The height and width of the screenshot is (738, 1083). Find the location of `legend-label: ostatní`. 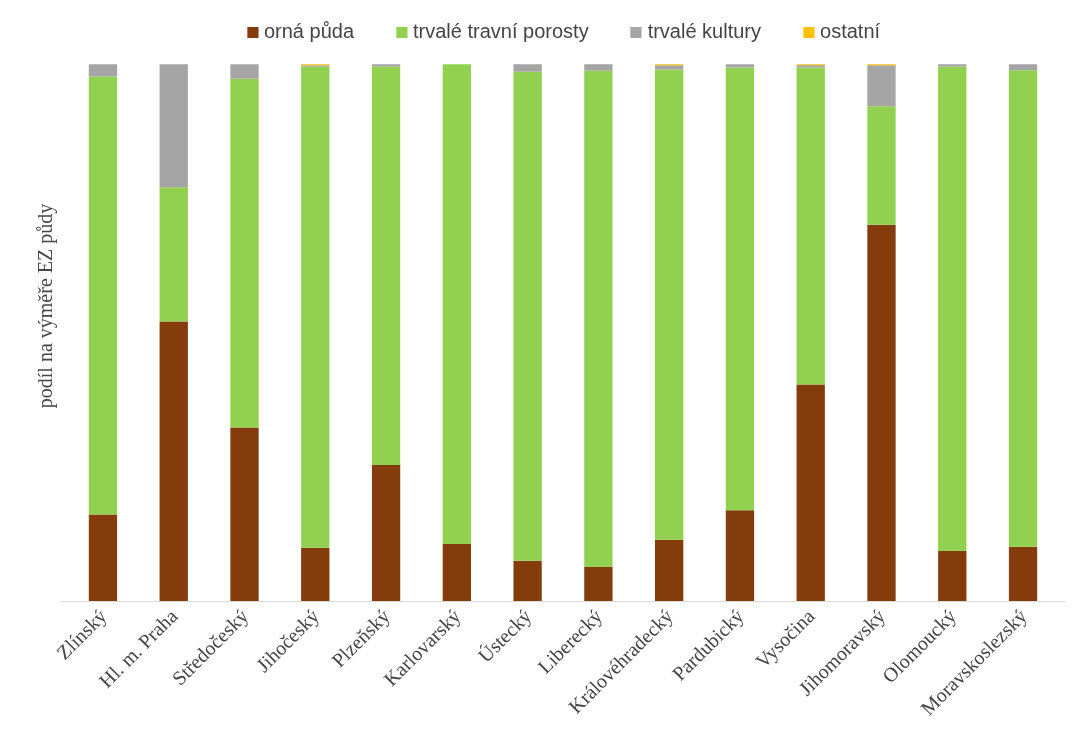

legend-label: ostatní is located at coordinates (850, 31).